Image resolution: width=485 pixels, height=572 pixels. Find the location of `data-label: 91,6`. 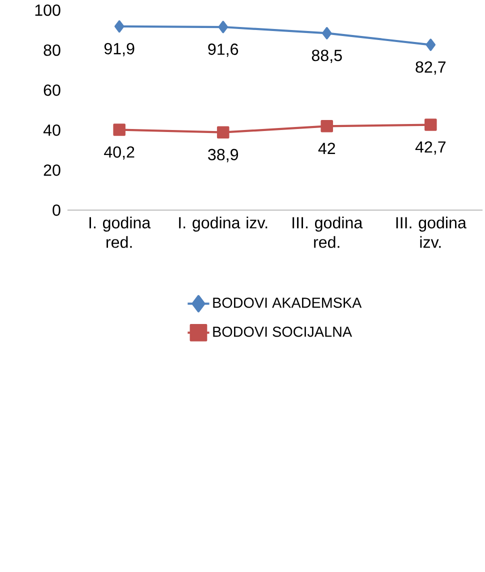

data-label: 91,6 is located at coordinates (223, 50).